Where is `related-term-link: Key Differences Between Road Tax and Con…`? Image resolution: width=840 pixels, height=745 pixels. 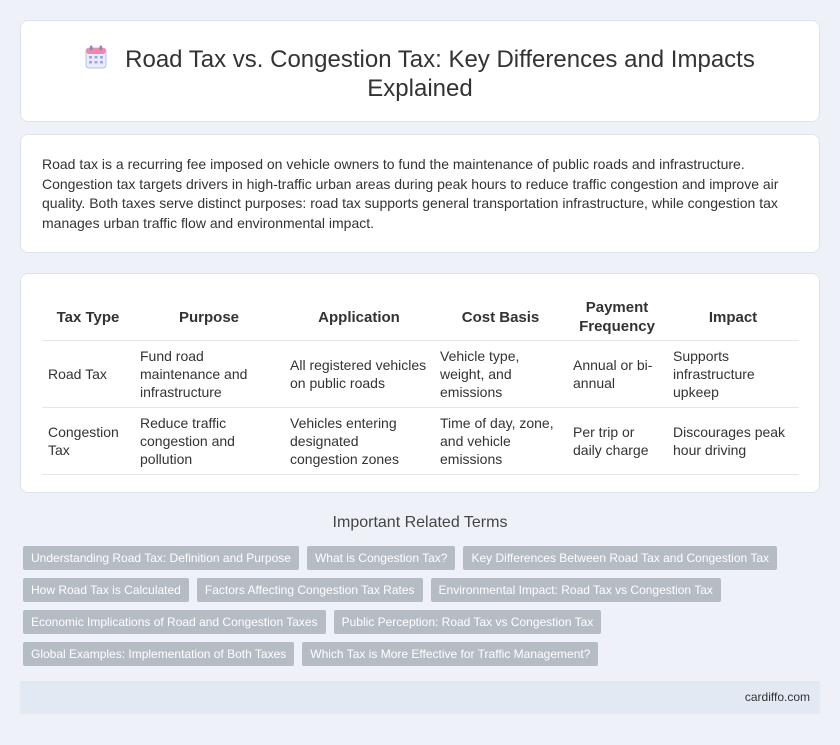 related-term-link: Key Differences Between Road Tax and Con… is located at coordinates (620, 558).